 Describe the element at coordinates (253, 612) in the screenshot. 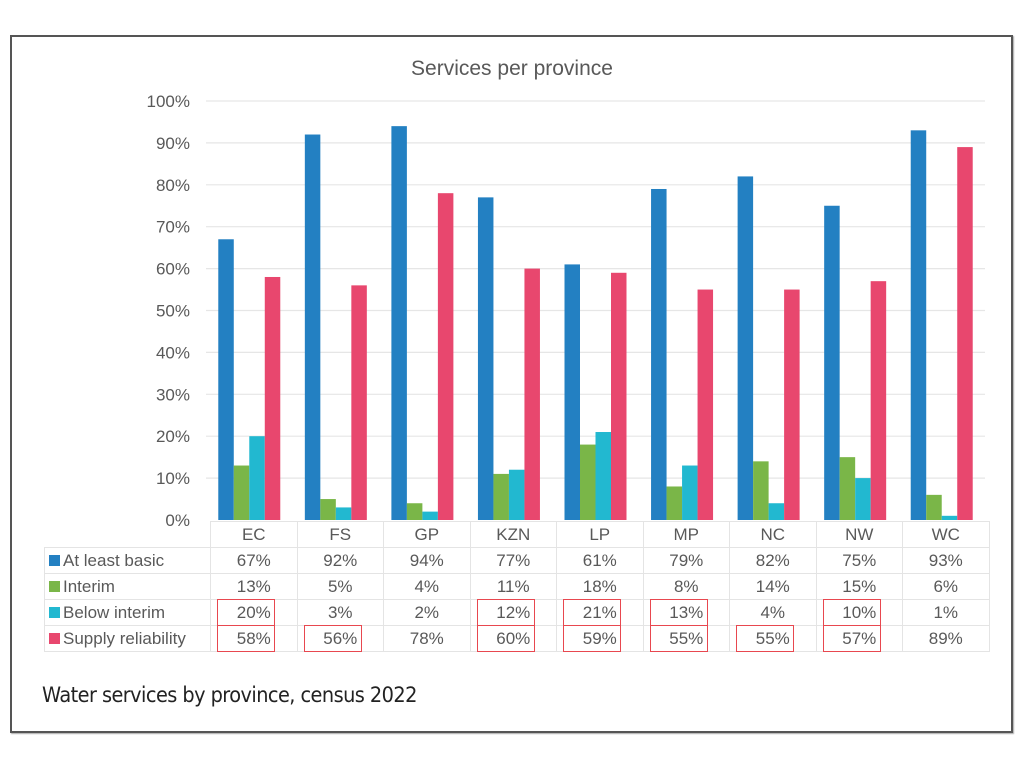

I see `cell-value: 20%` at that location.